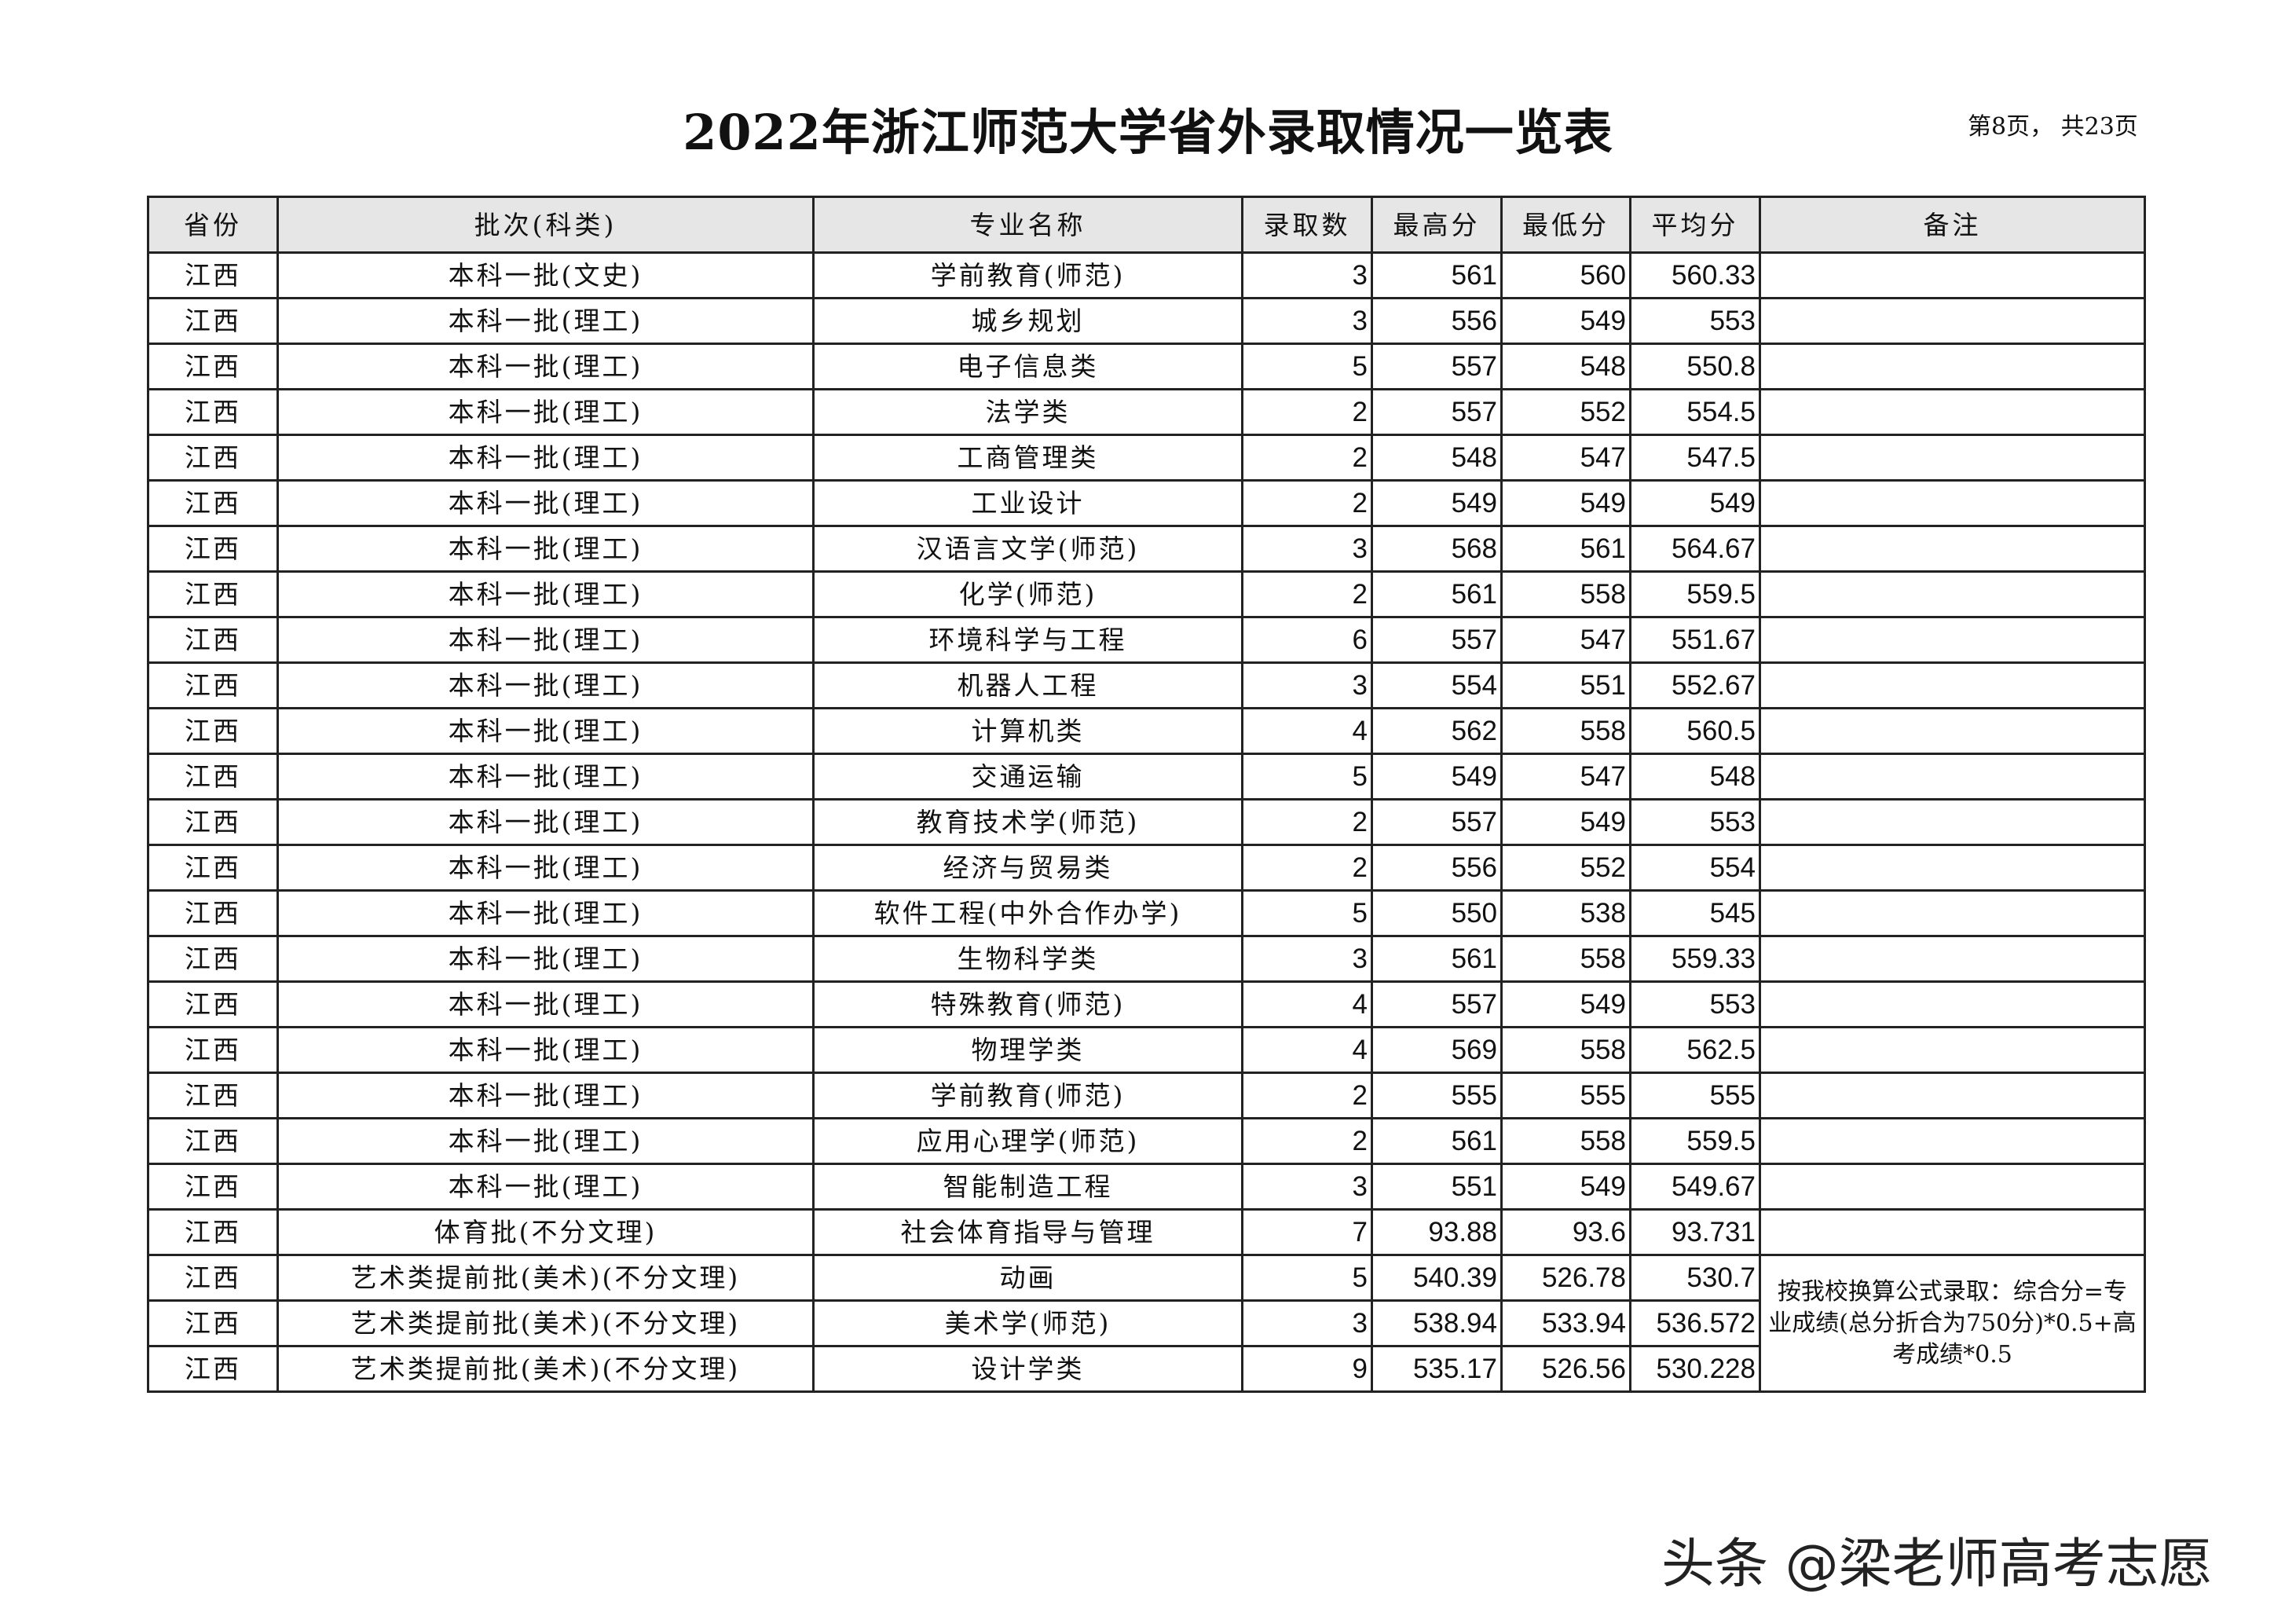 The image size is (2296, 1623). Describe the element at coordinates (1565, 1004) in the screenshot. I see `min-score-cell: 549` at that location.